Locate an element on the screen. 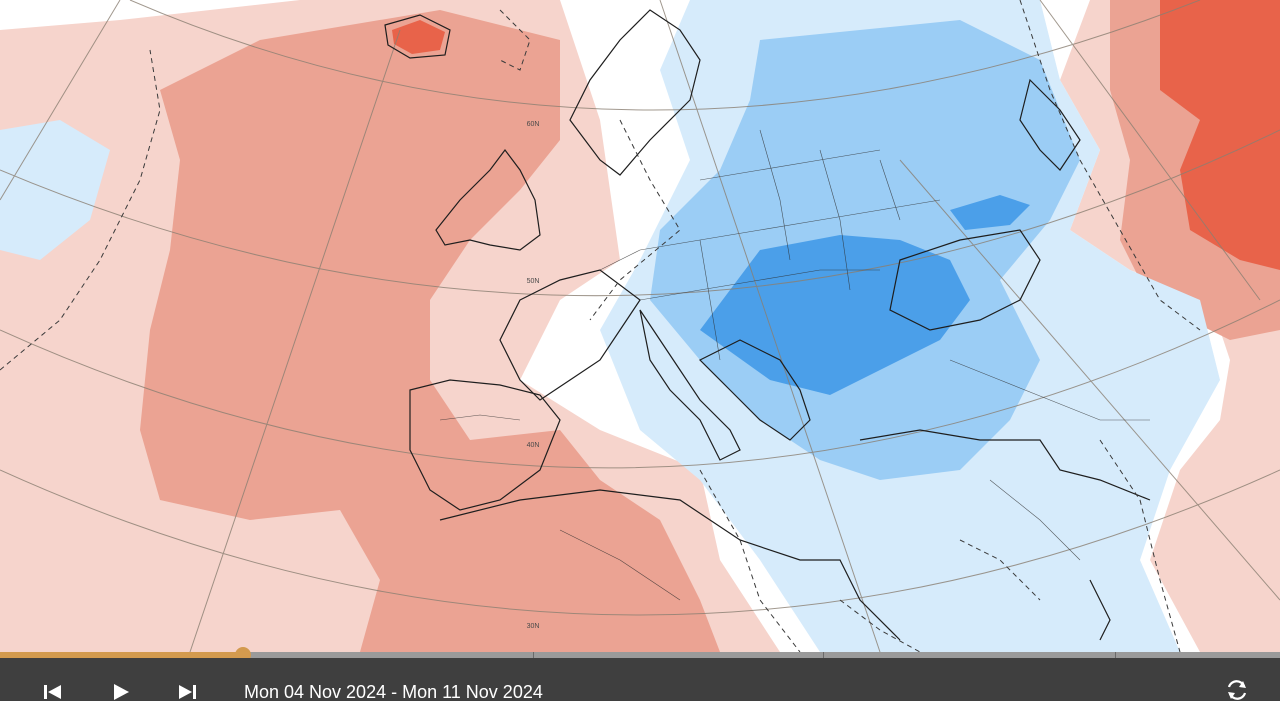 This screenshot has height=701, width=1280. latitude-labels: 60N 50N 40N 30N is located at coordinates (533, 375).